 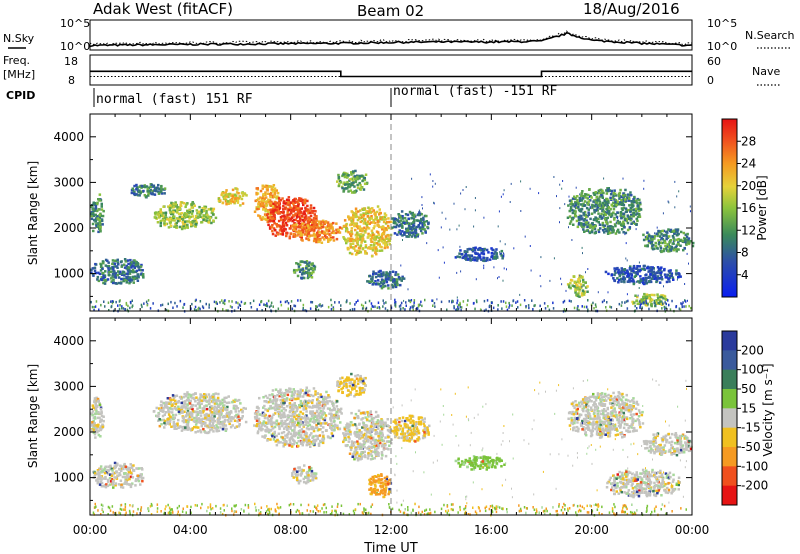 I want to click on velocity-cbar-tick-label: -100, so click(x=754, y=466).